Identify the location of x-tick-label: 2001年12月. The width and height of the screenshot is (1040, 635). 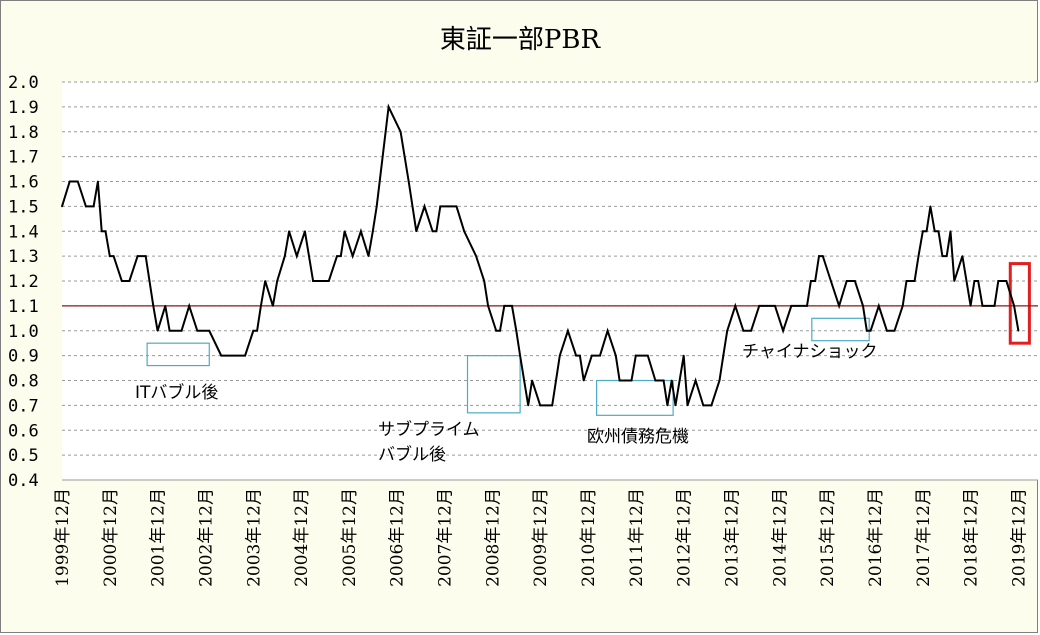
(159, 537).